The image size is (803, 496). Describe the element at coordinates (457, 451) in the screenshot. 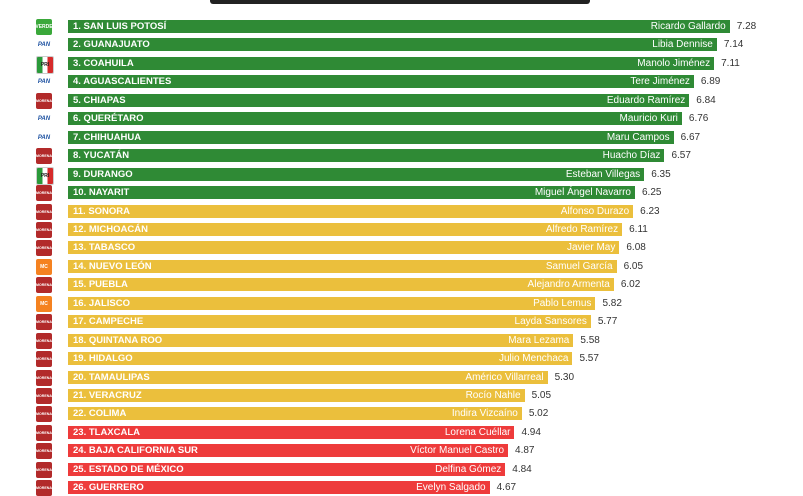

I see `governor-label: Víctor Manuel Castro` at that location.